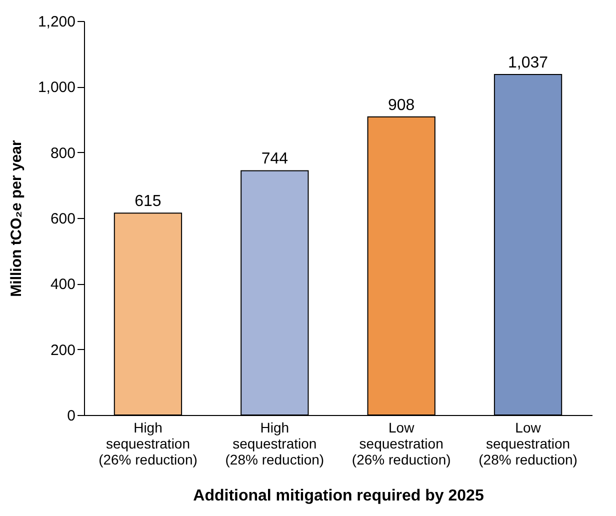  What do you see at coordinates (148, 444) in the screenshot?
I see `x-tick-label: High sequestration (26% reduction)` at bounding box center [148, 444].